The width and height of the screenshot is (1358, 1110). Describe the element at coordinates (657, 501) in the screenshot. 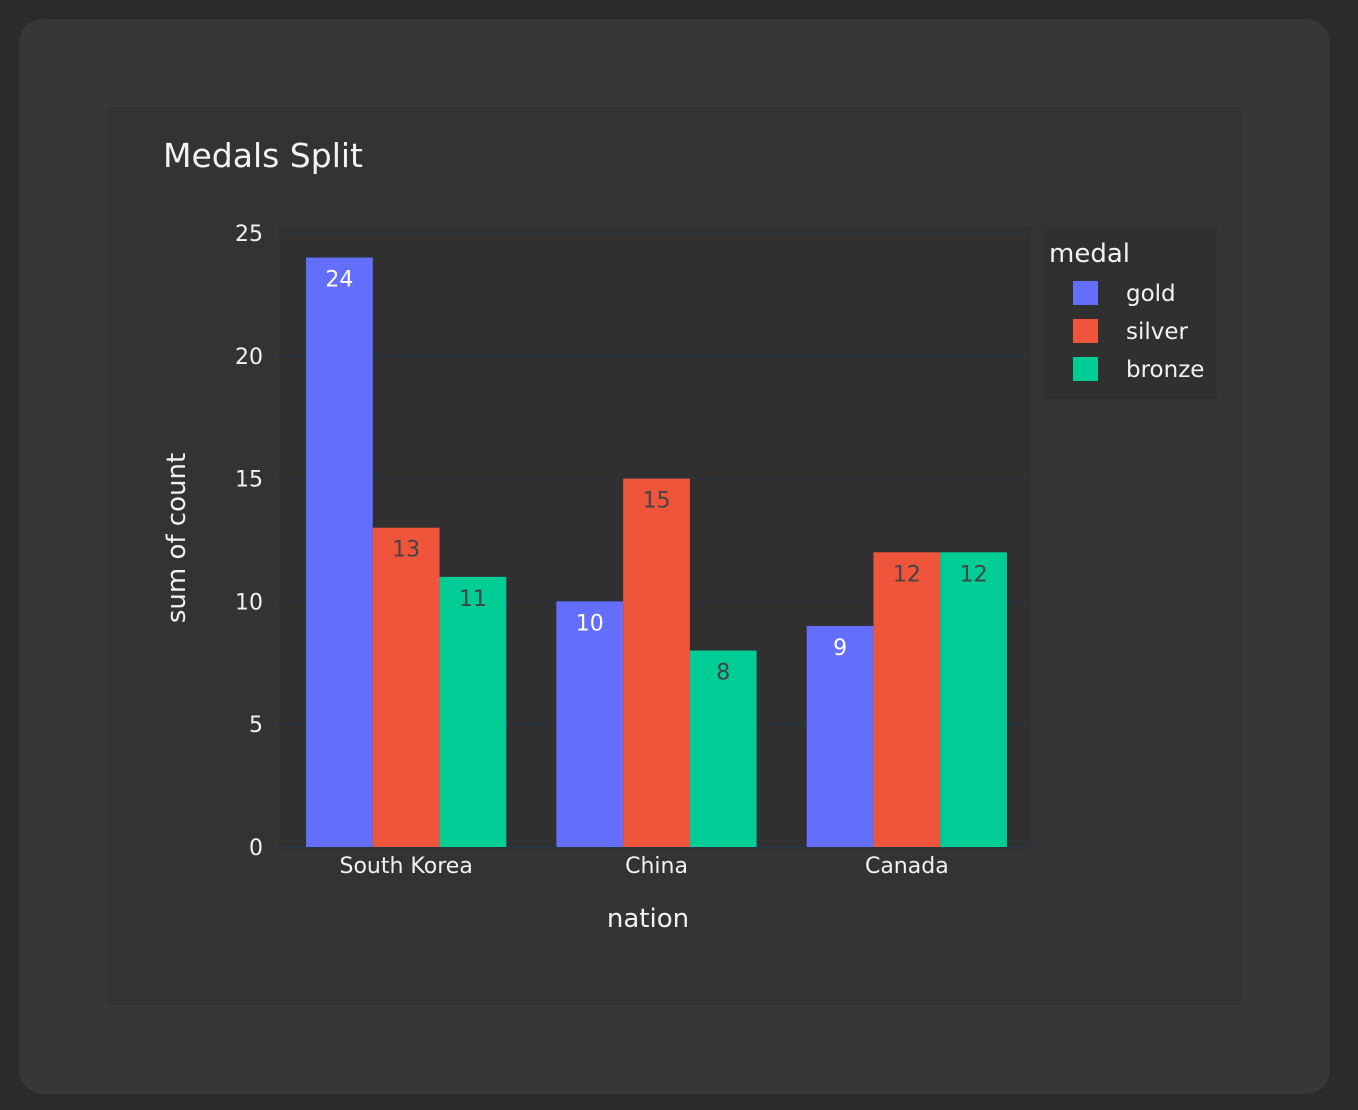

I see `bar-value-label: 15` at that location.